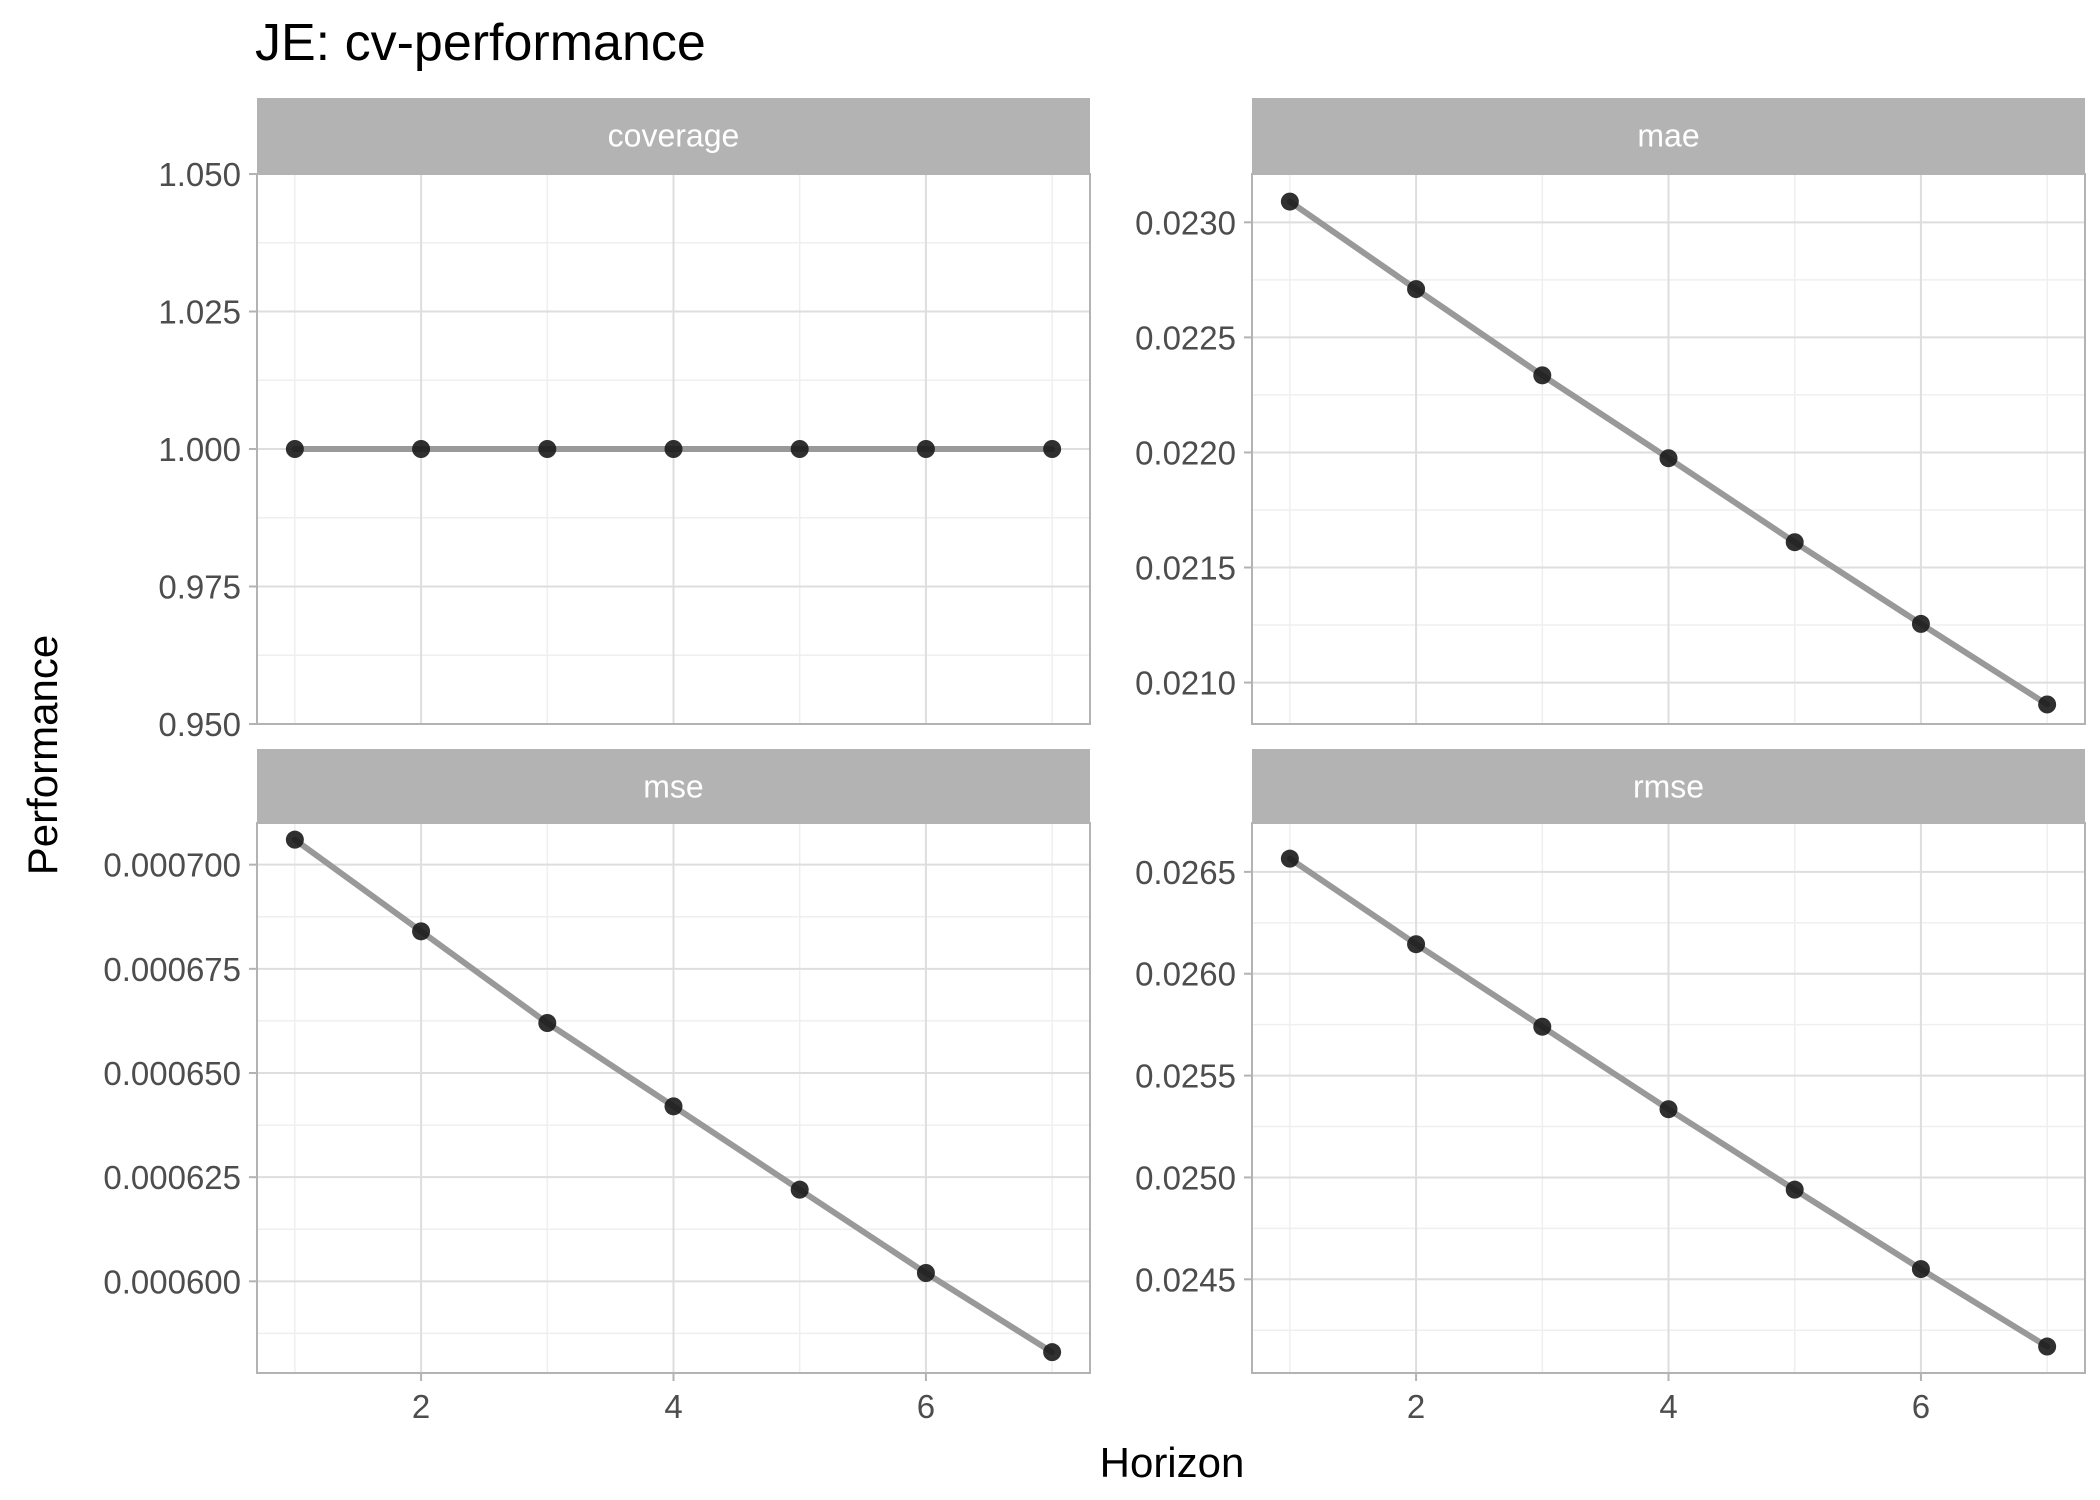  What do you see at coordinates (1185, 1076) in the screenshot?
I see `y-tick-label: 0.0255` at bounding box center [1185, 1076].